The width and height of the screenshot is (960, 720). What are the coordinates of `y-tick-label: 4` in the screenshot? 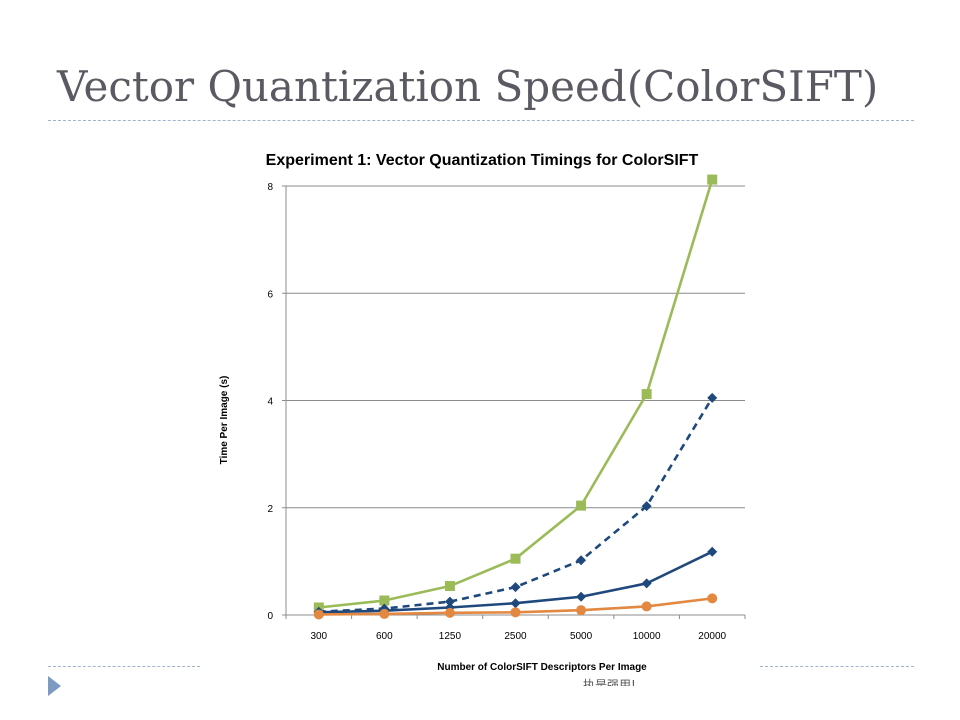 It's located at (270, 402).